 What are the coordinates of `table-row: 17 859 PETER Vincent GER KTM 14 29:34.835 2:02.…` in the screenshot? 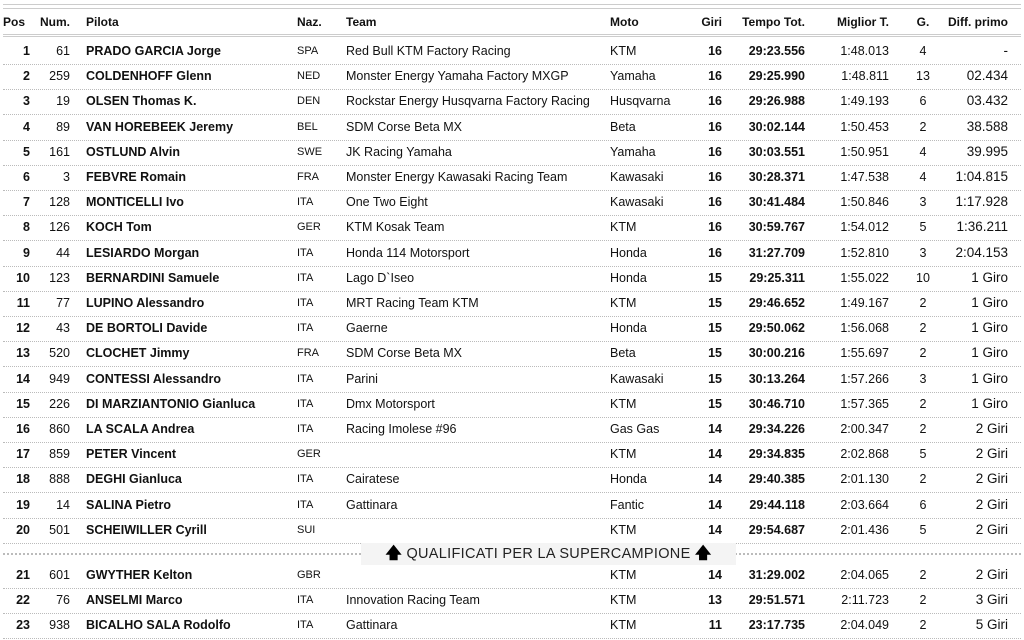 It's located at (512, 455).